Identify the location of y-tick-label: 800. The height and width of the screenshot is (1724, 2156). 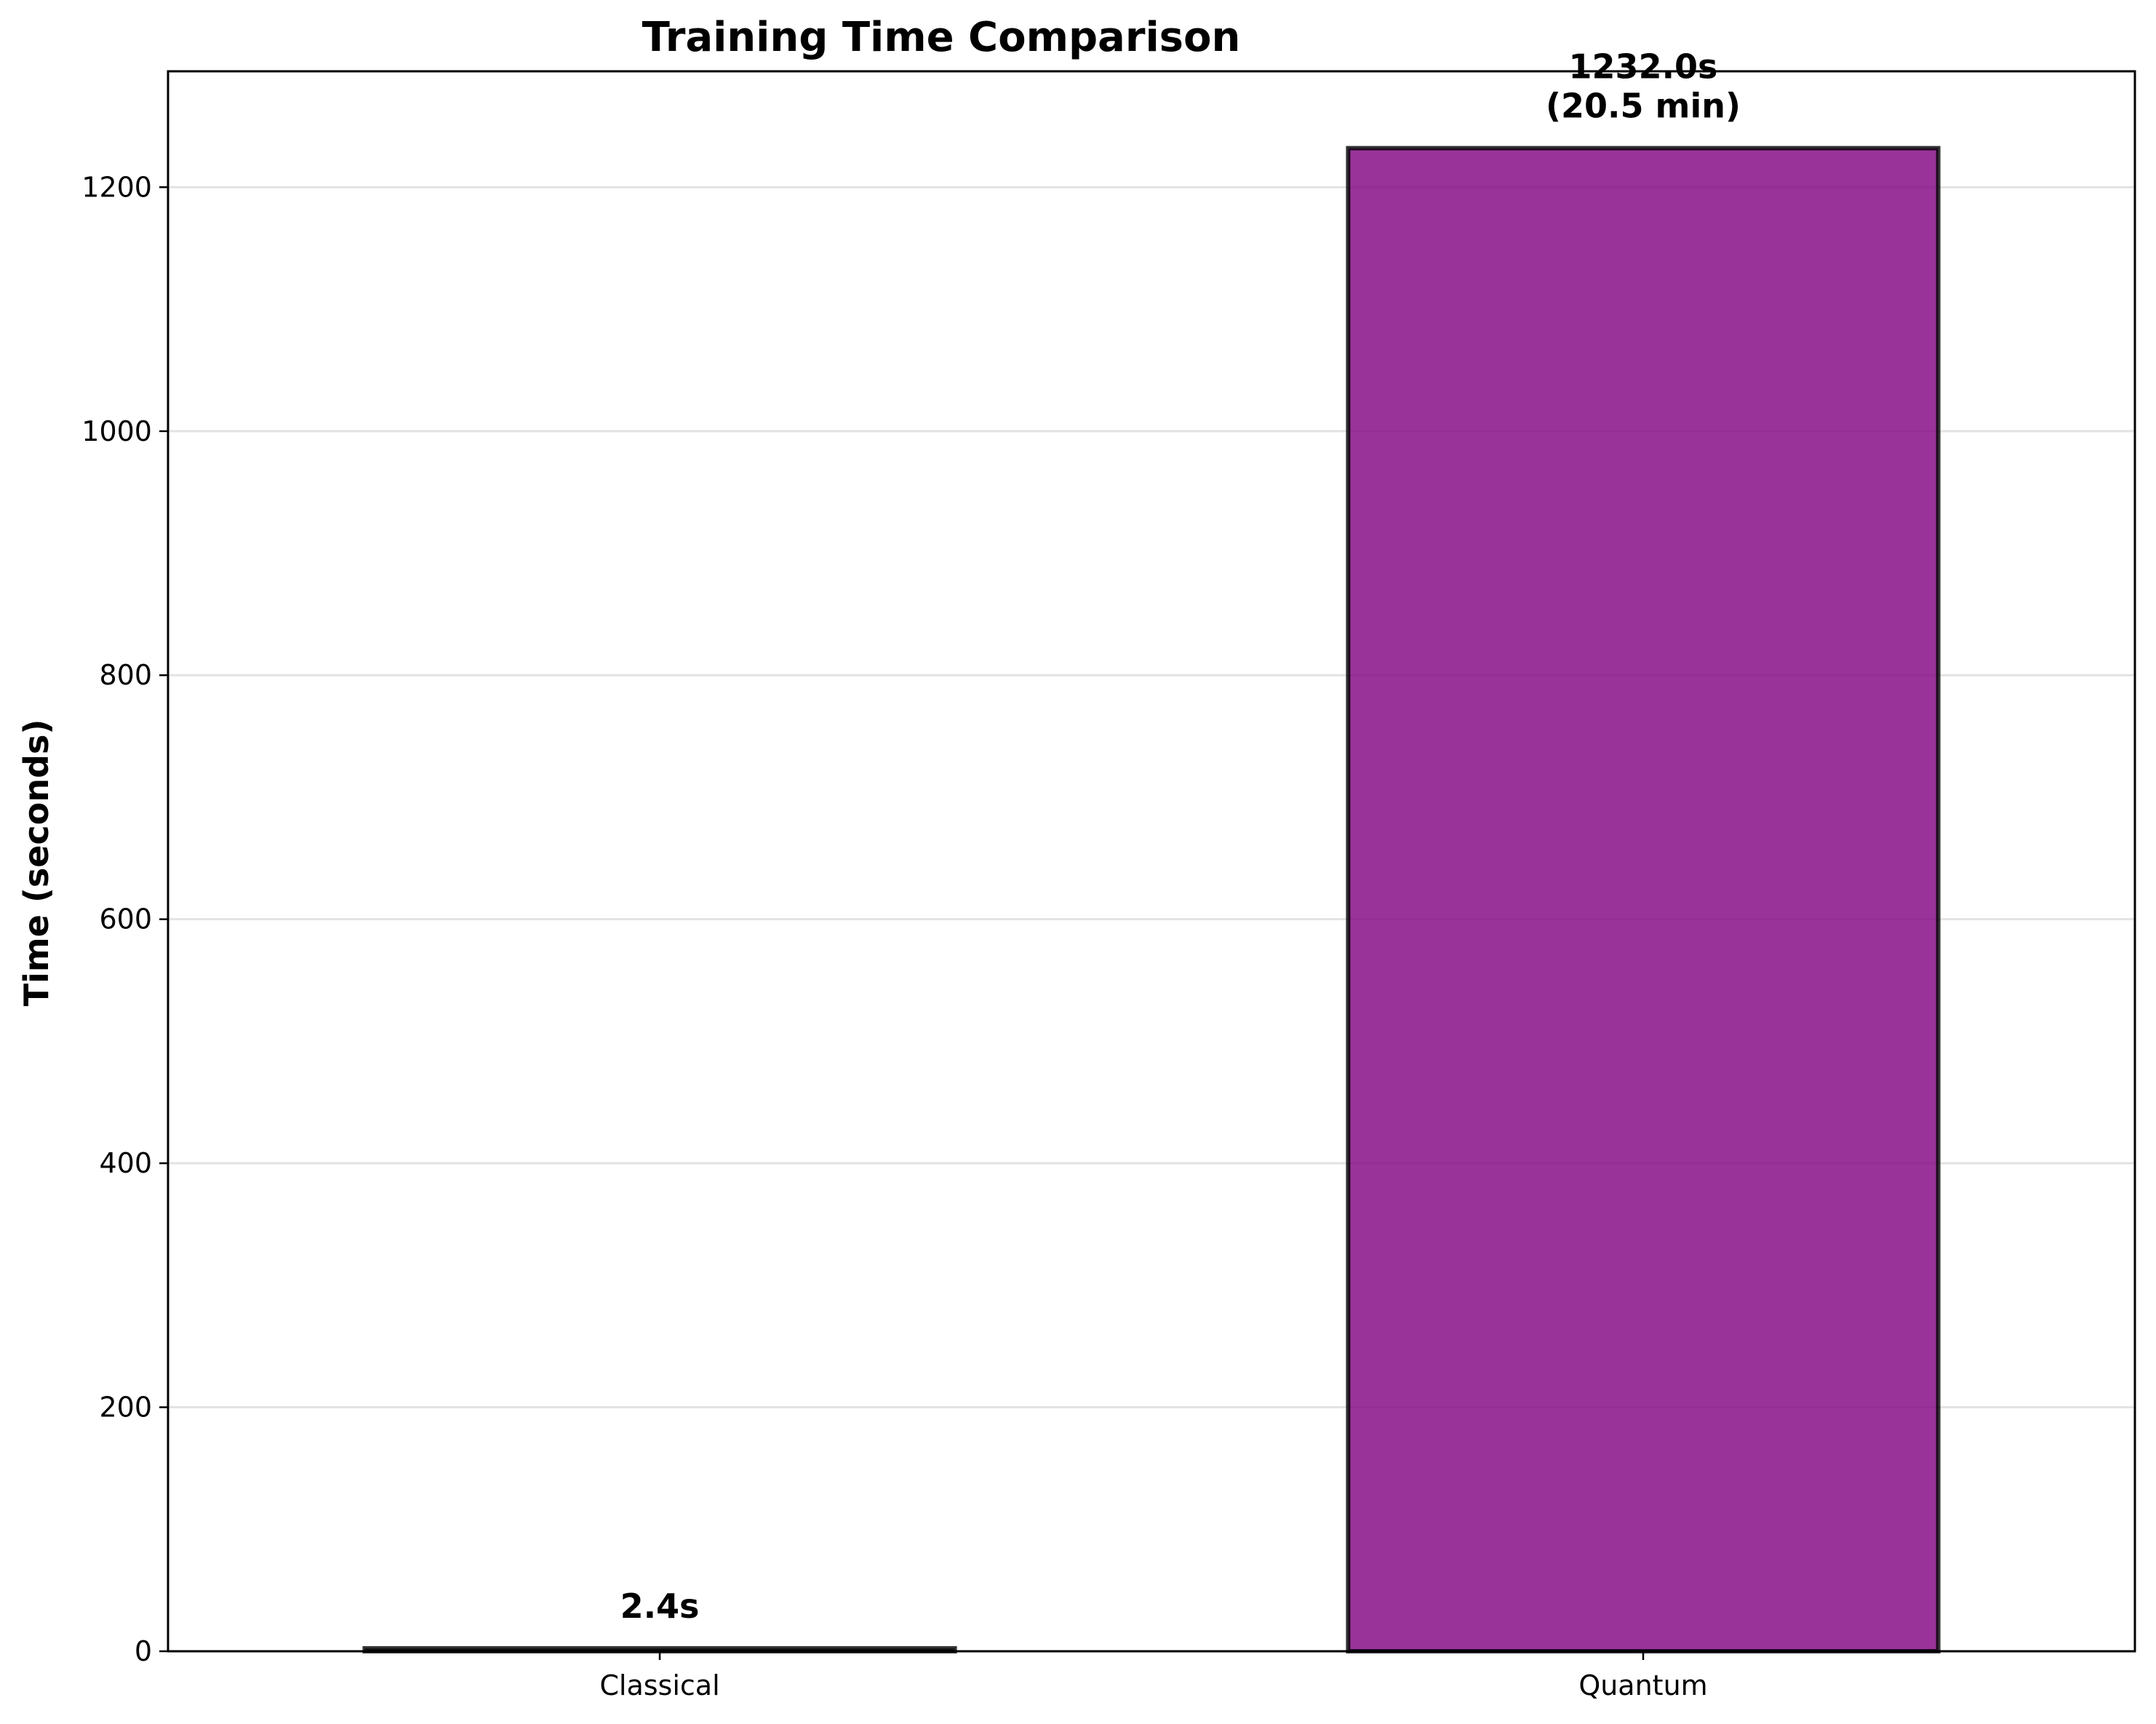
(125, 675).